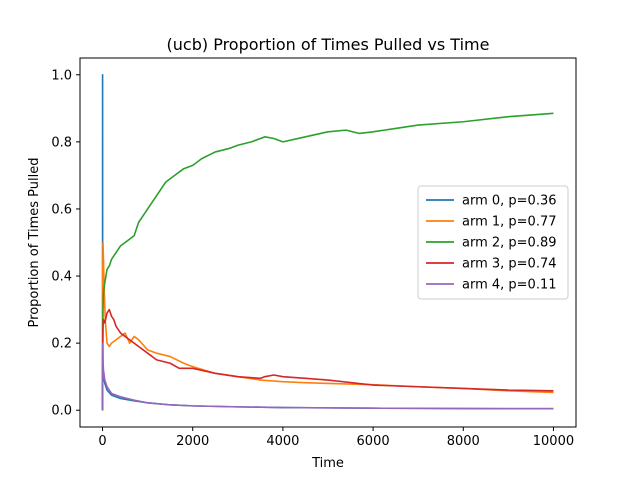 The width and height of the screenshot is (640, 480). Describe the element at coordinates (61, 75) in the screenshot. I see `y-tick-label: 1.0` at that location.